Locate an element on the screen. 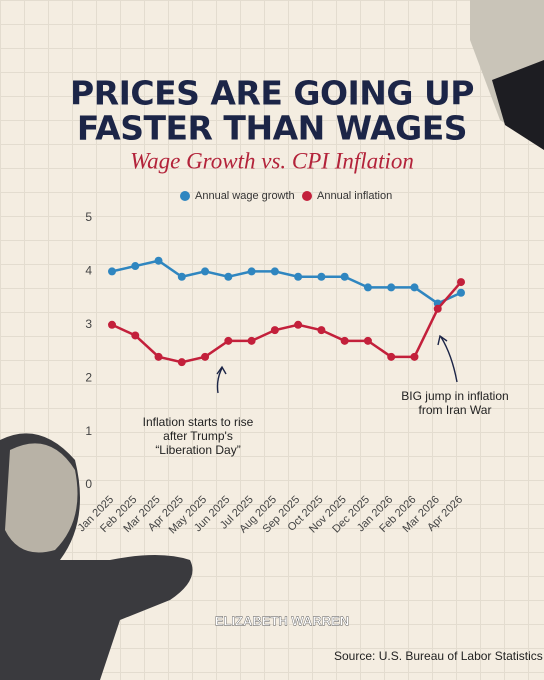  annotation-arrows is located at coordinates (337, 364).